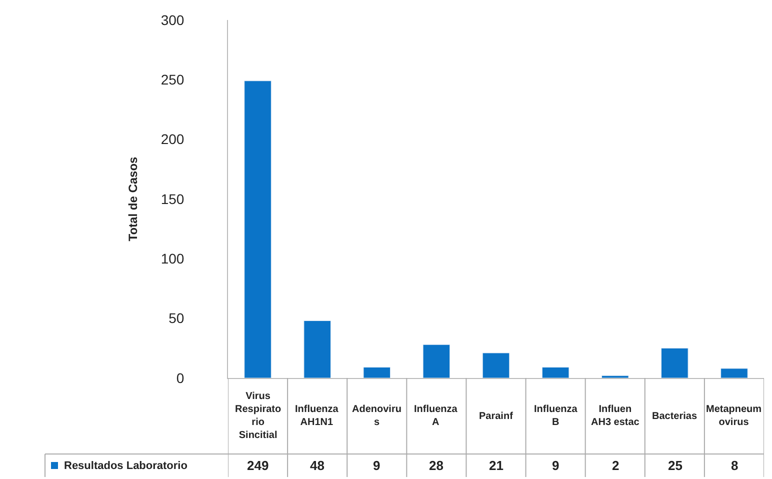  I want to click on x-tick-label: Parainf, so click(496, 416).